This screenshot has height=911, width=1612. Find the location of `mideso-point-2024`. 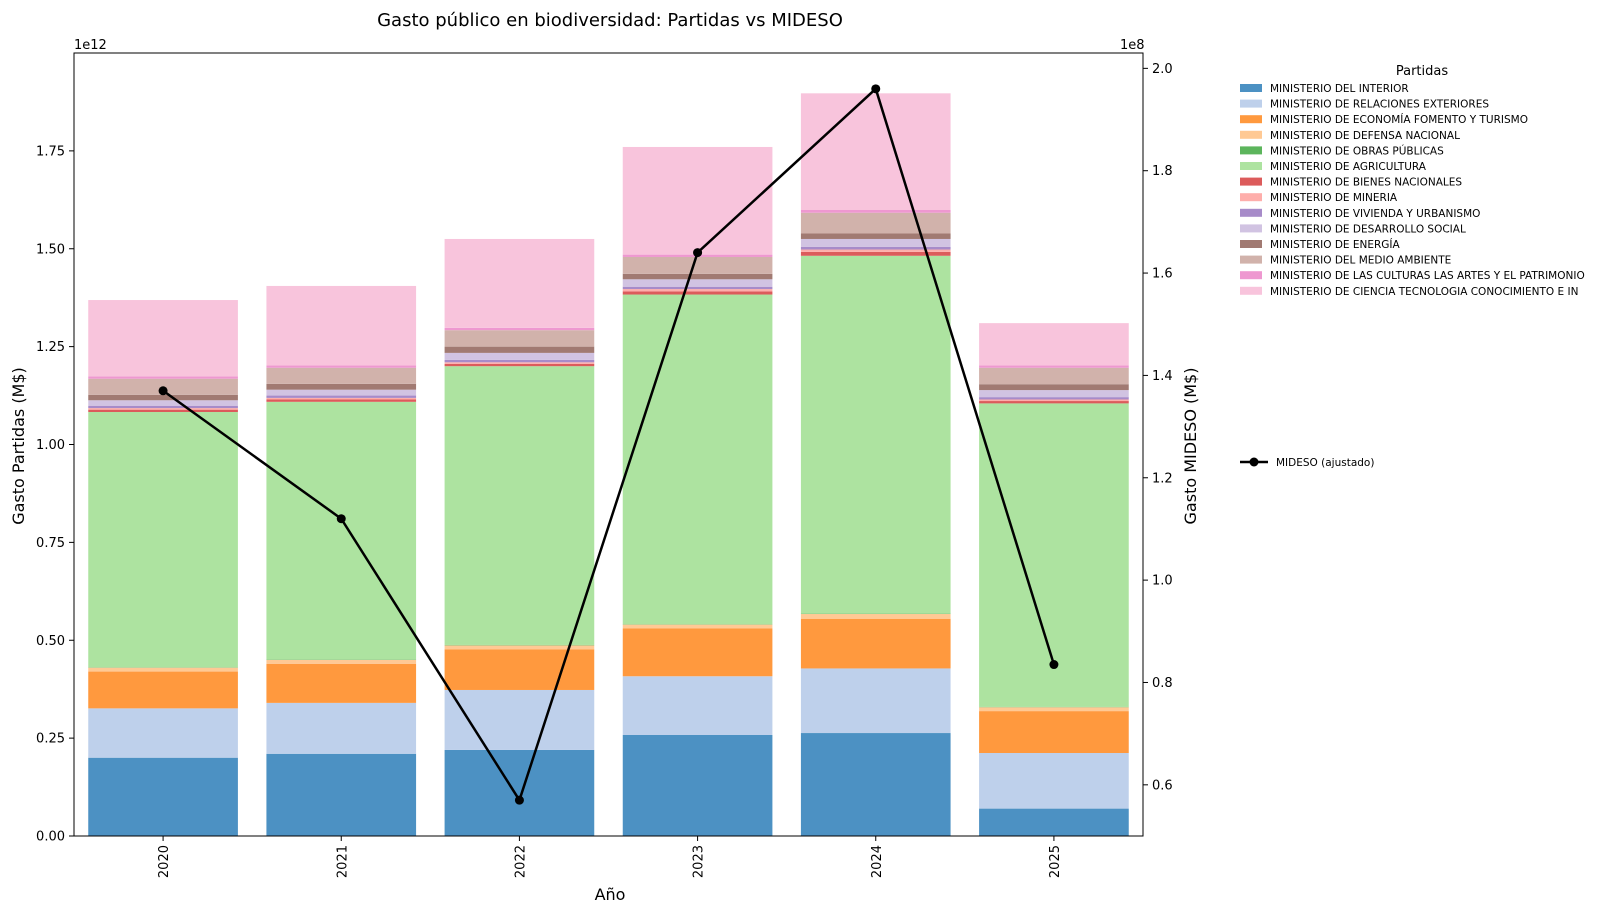

mideso-point-2024 is located at coordinates (876, 89).